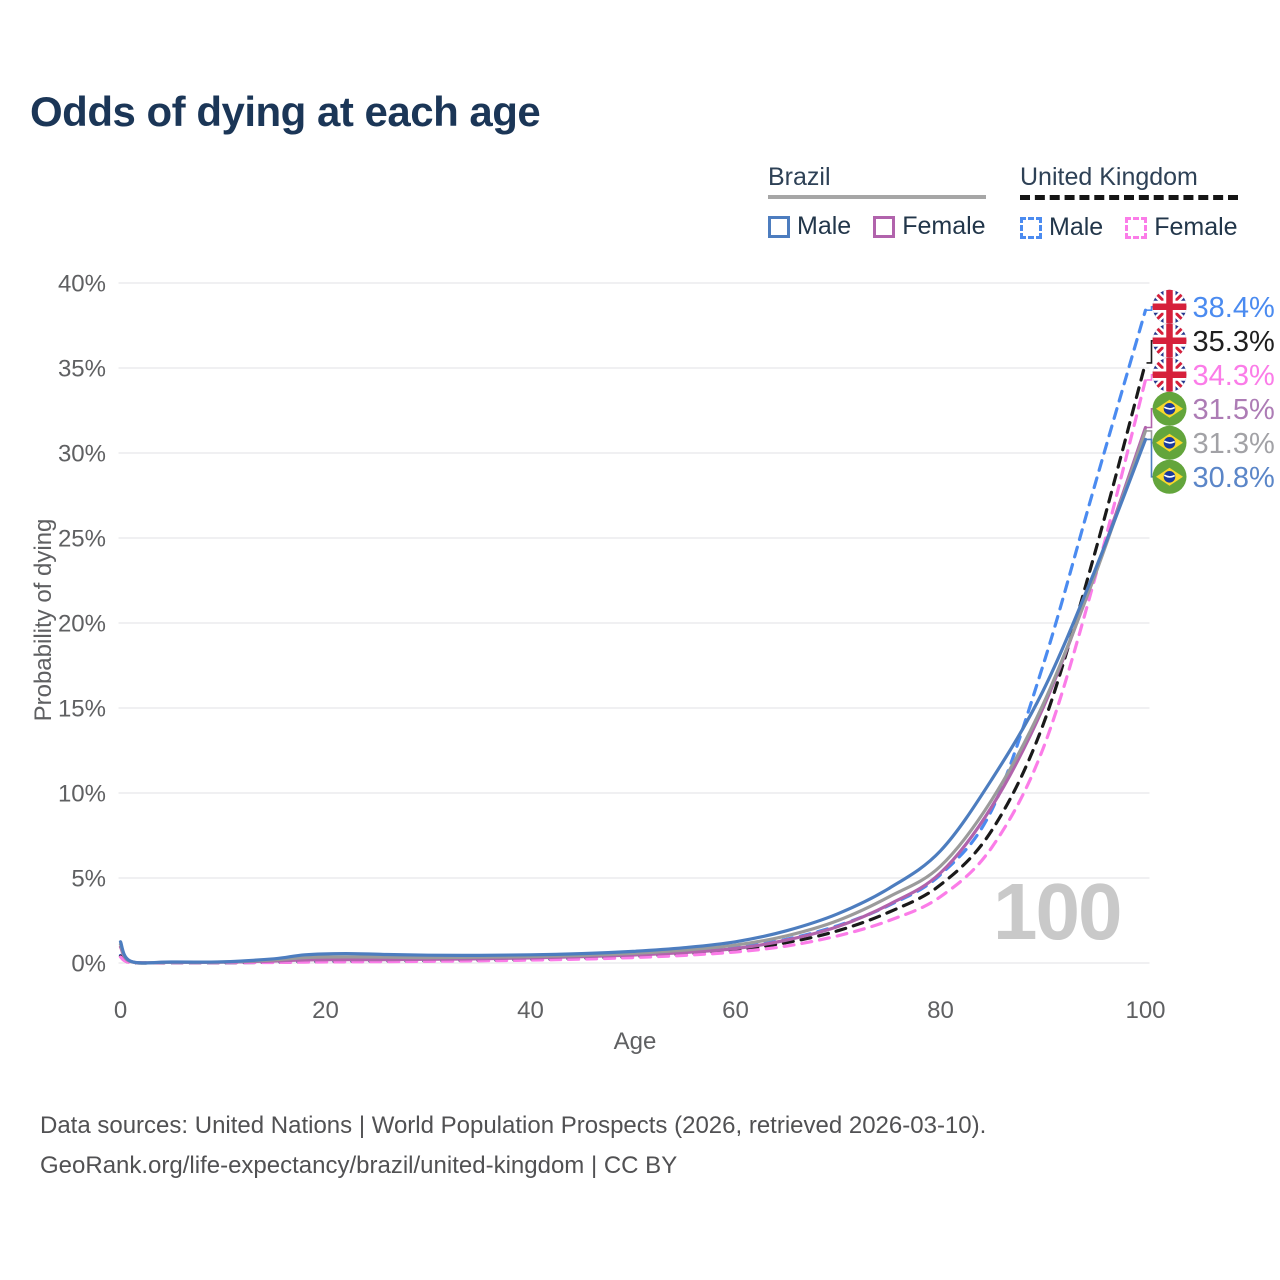 Image resolution: width=1280 pixels, height=1280 pixels. Describe the element at coordinates (1145, 1010) in the screenshot. I see `x-tick-label: 100` at that location.